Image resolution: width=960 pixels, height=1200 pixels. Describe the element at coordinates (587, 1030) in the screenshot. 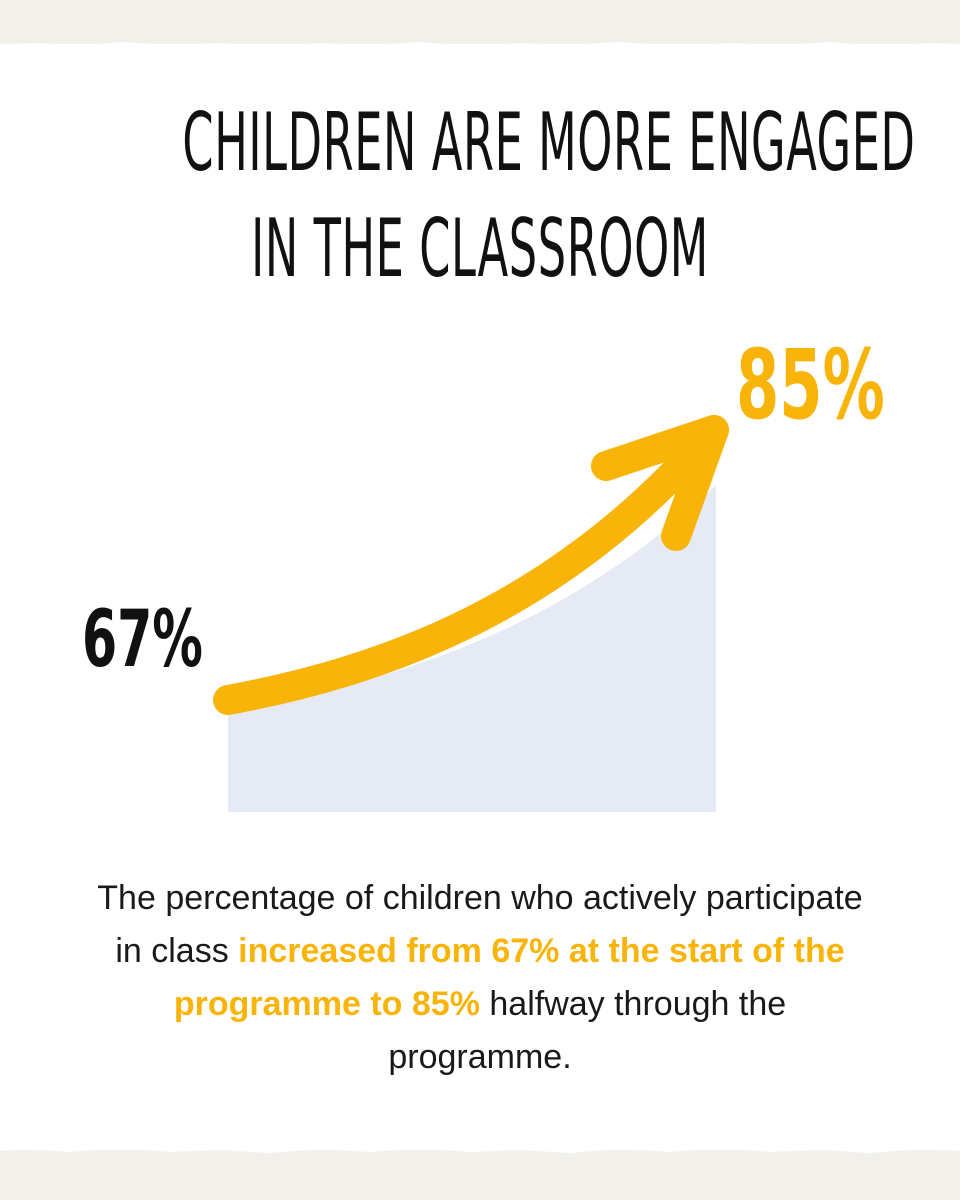

I see `caption-text-after: halfway through the programme.` at that location.